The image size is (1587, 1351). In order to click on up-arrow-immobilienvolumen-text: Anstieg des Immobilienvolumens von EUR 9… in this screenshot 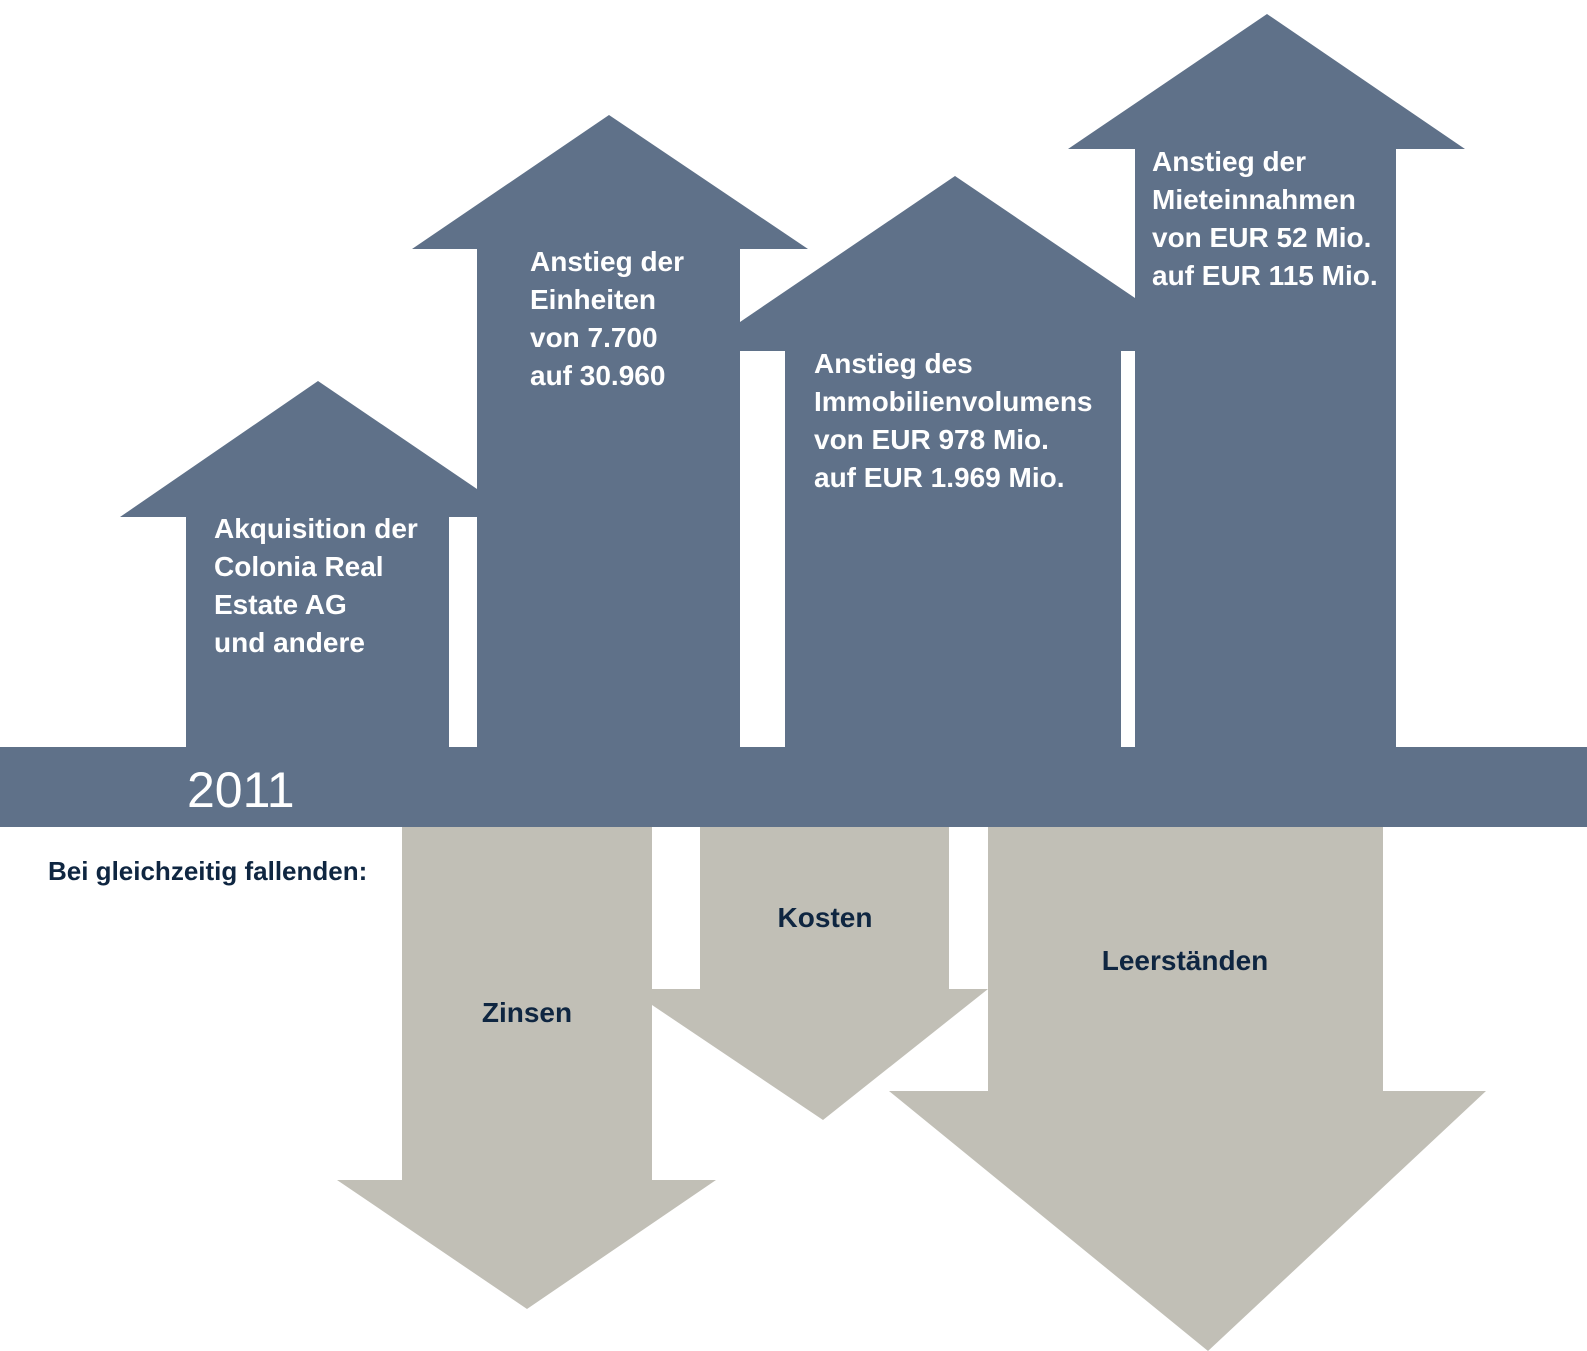, I will do `click(957, 420)`.